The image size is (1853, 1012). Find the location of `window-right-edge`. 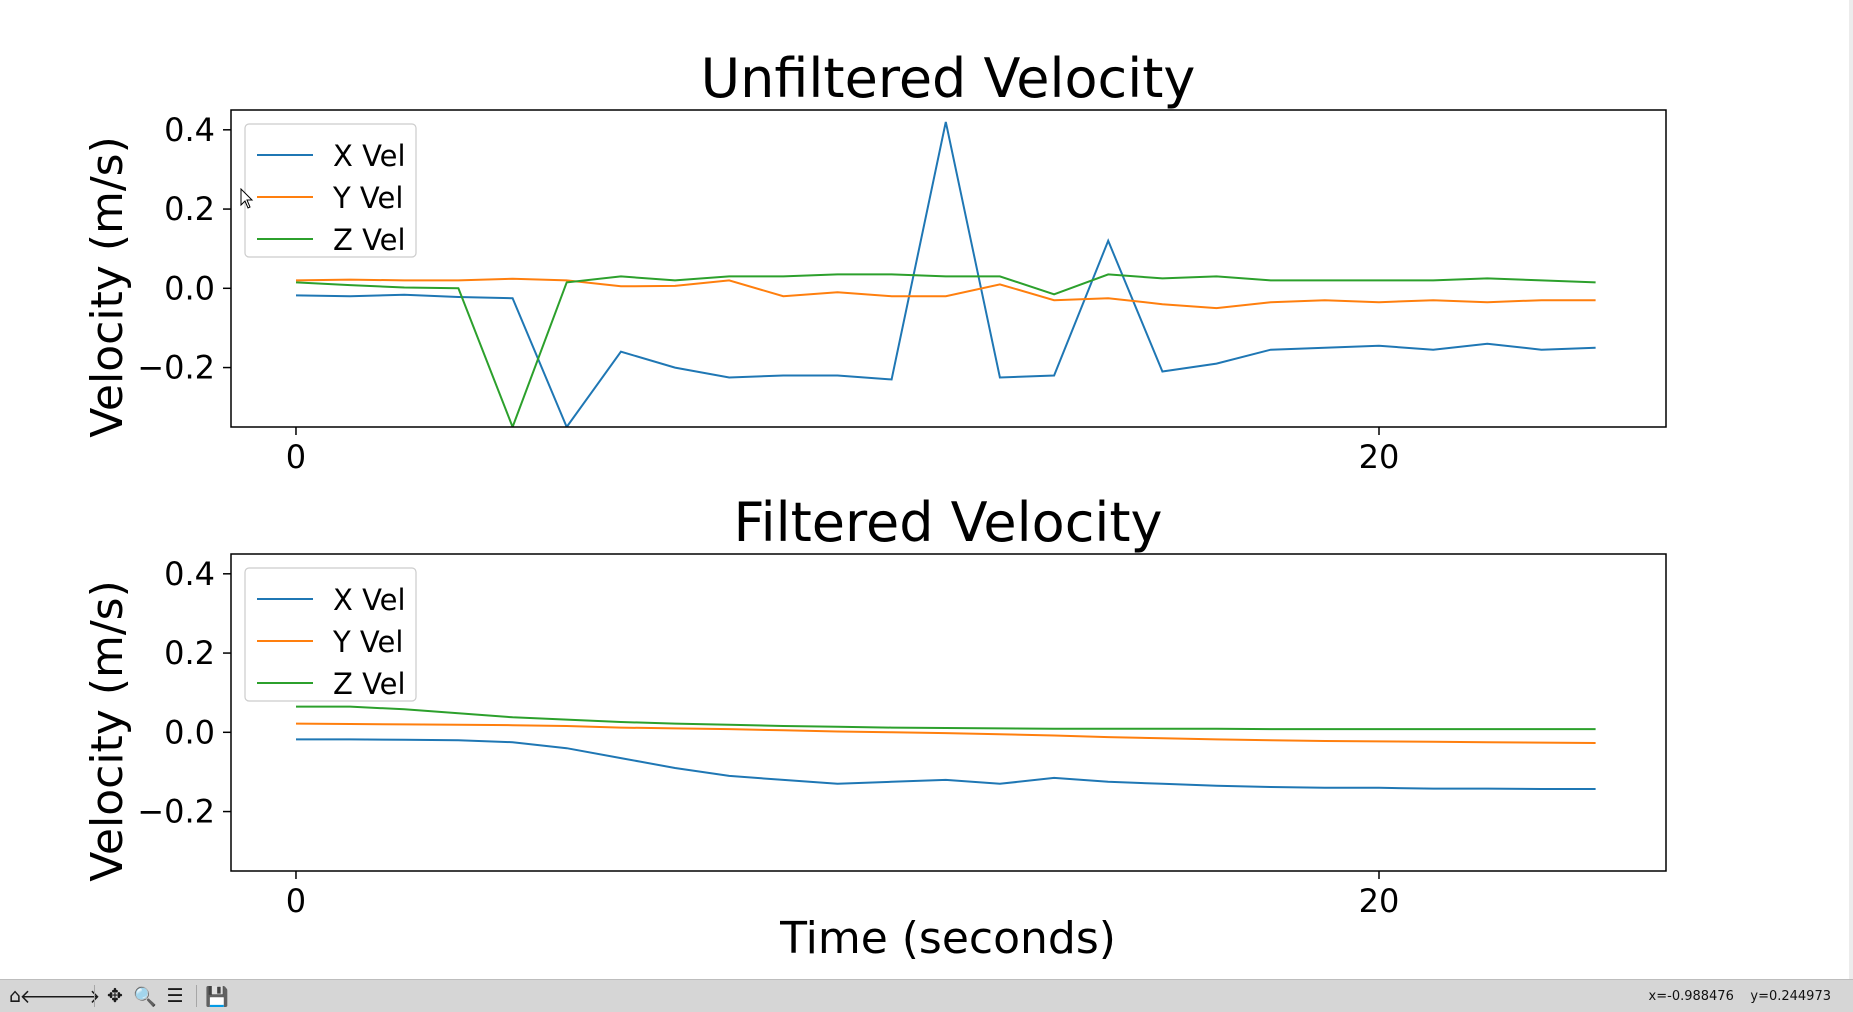

window-right-edge is located at coordinates (1851, 489).